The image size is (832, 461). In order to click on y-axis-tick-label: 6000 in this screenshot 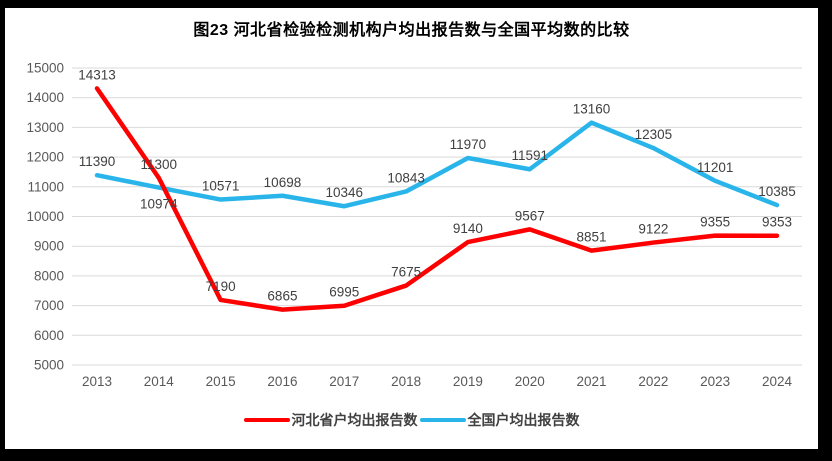, I will do `click(49, 335)`.